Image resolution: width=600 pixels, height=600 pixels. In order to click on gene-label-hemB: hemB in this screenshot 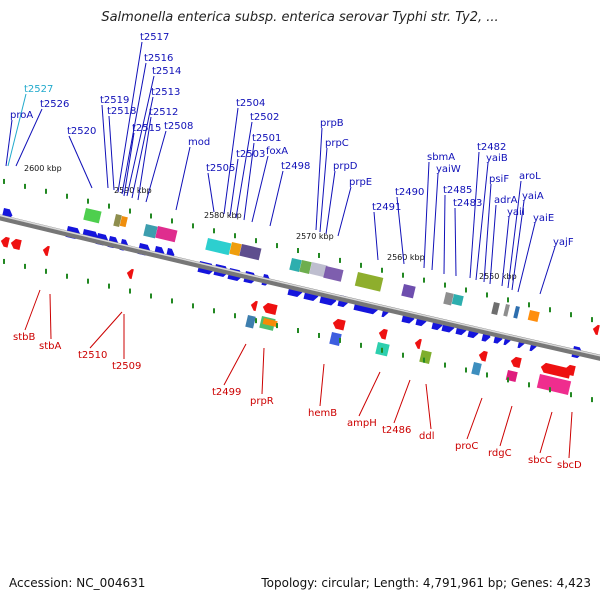, I will do `click(322, 413)`.